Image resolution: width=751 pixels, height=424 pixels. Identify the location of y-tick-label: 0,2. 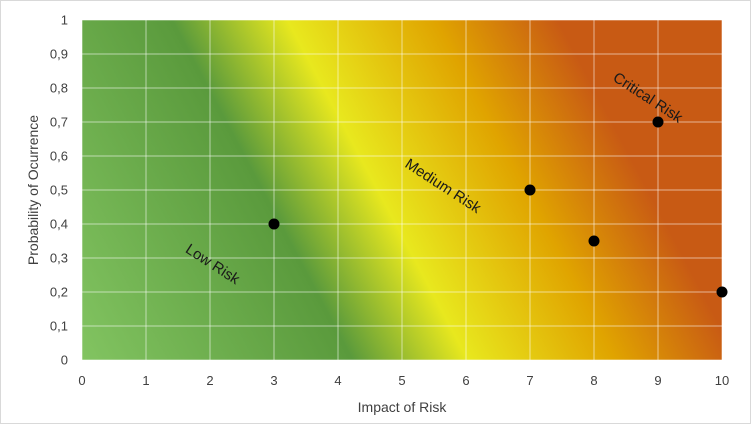
(59, 292).